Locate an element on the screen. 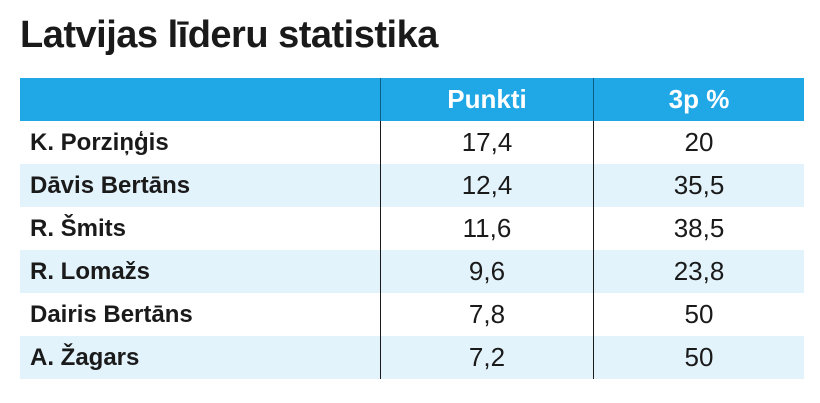  punkti-value: 7,2 is located at coordinates (486, 357).